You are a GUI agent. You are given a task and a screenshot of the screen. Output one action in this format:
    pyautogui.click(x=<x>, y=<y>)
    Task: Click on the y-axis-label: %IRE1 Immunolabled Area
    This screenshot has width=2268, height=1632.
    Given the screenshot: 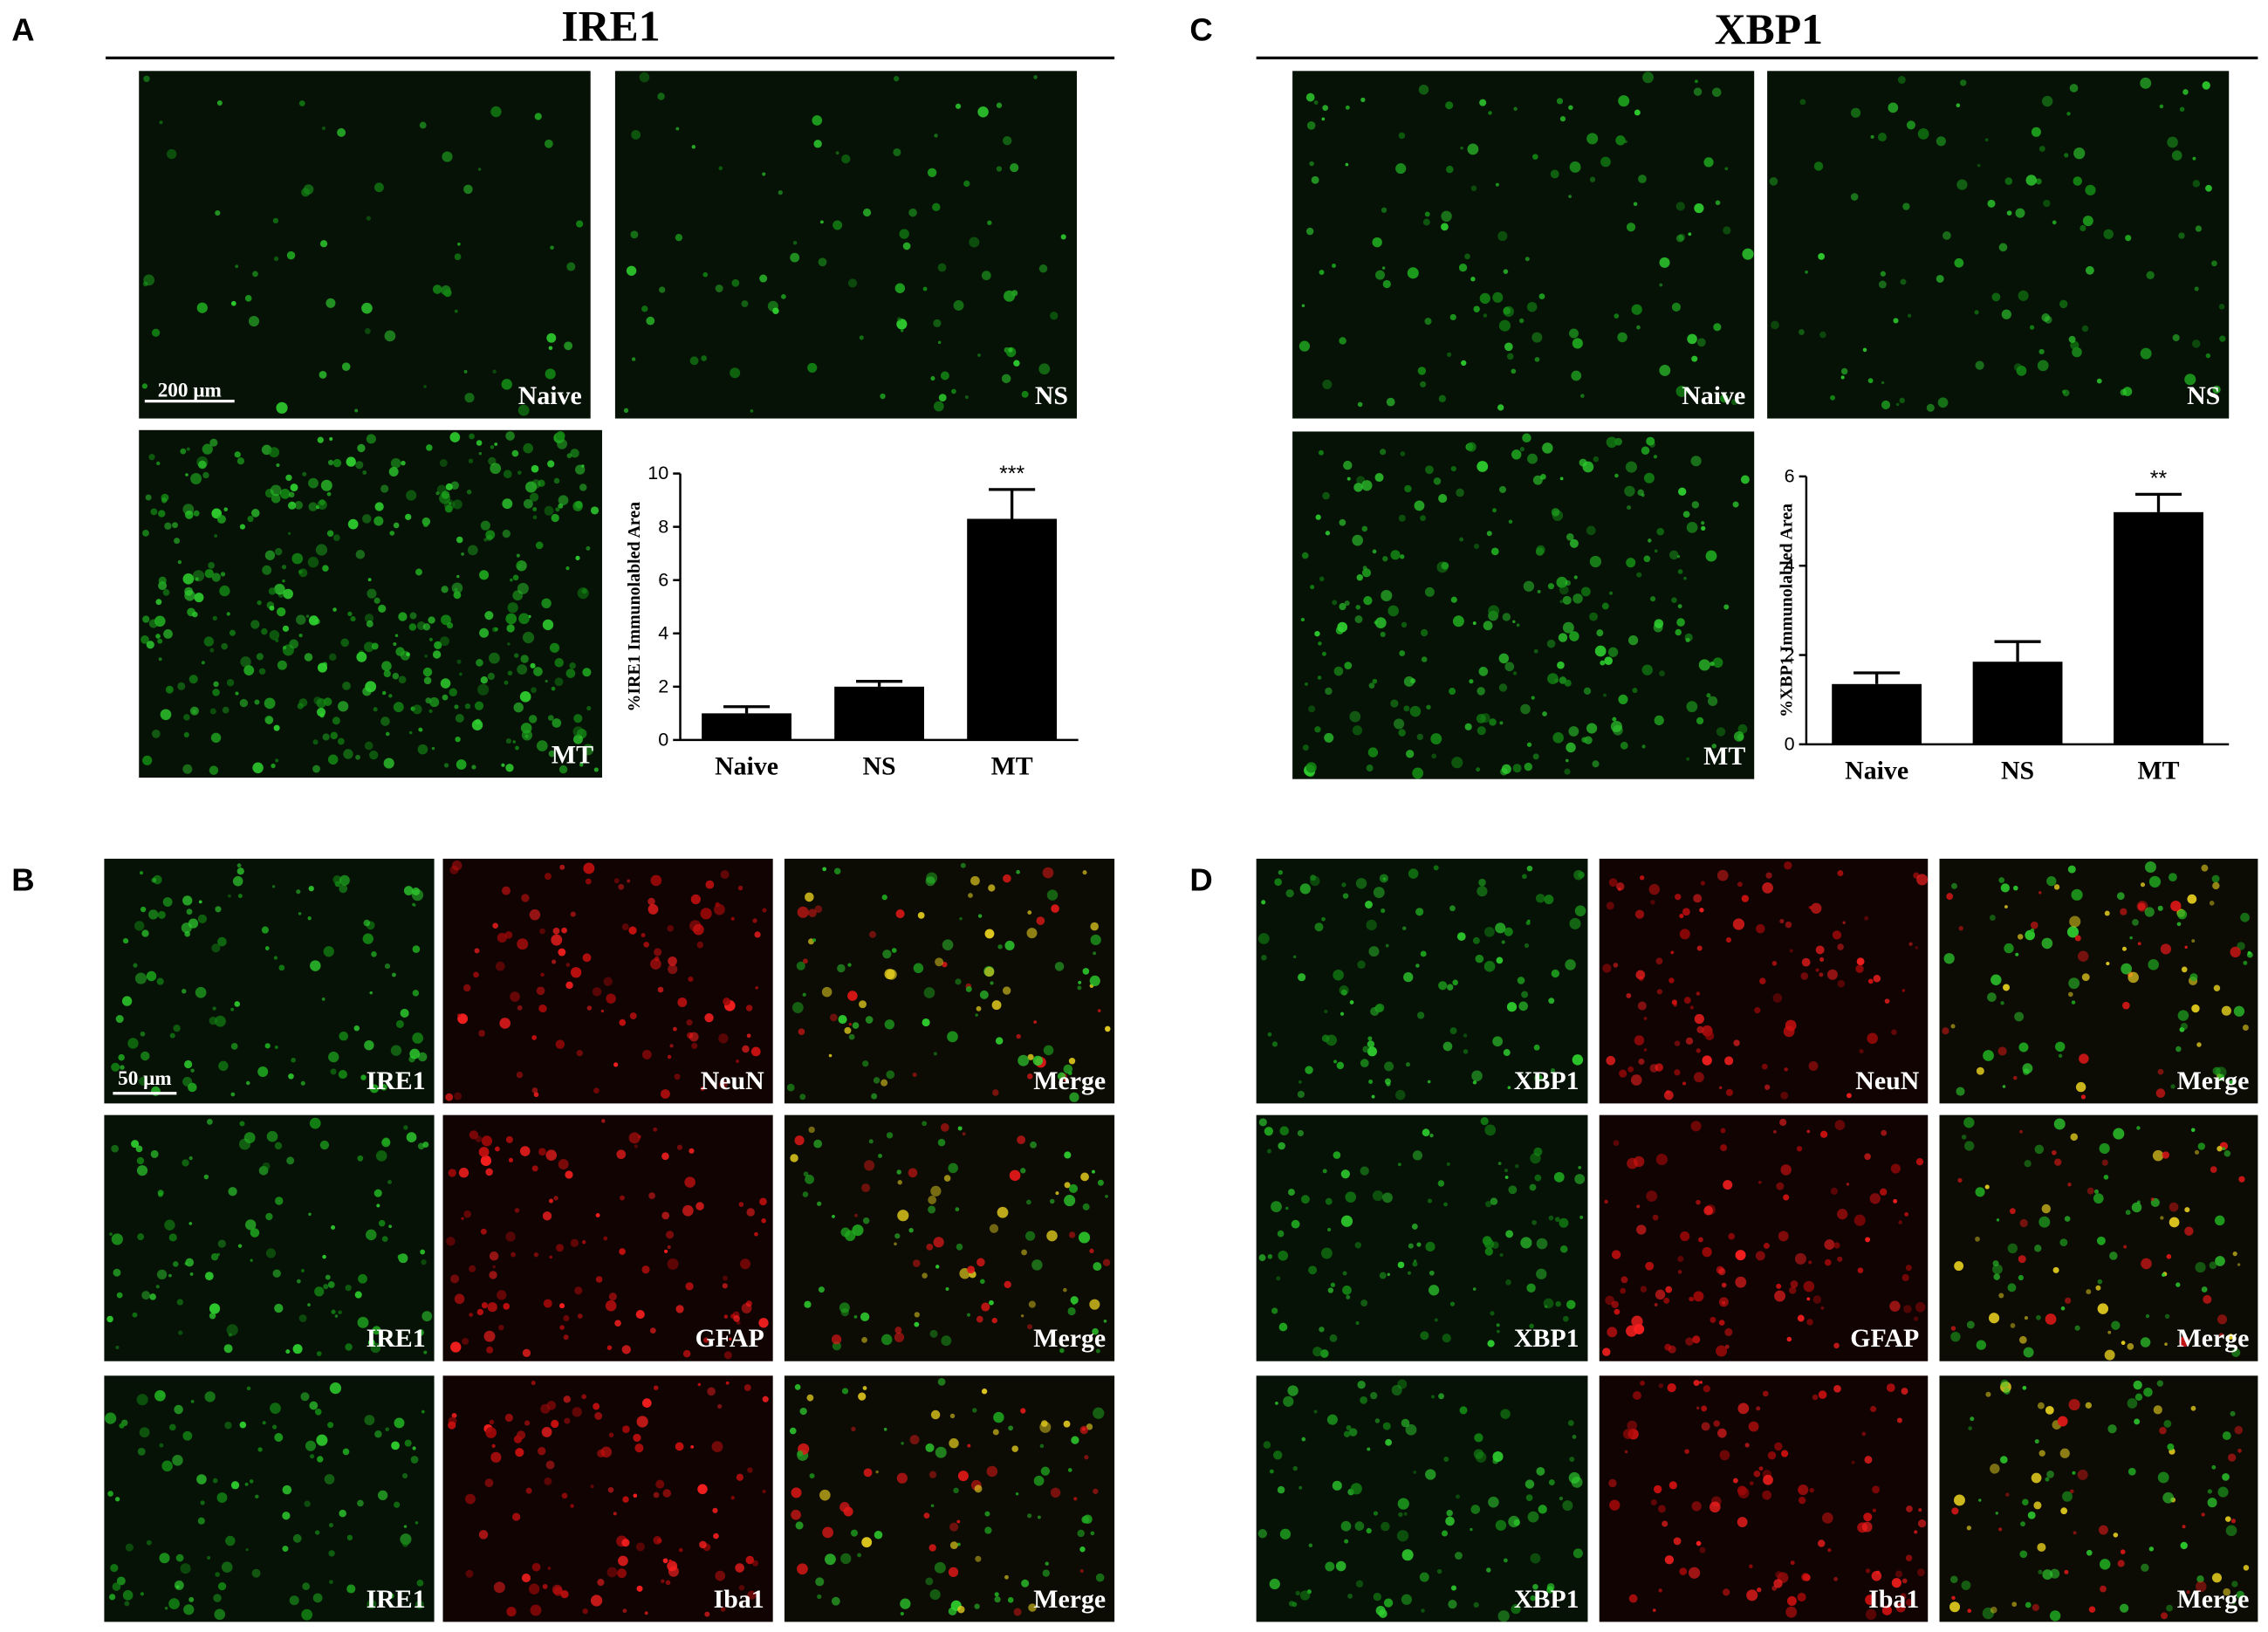 What is the action you would take?
    pyautogui.click(x=634, y=607)
    